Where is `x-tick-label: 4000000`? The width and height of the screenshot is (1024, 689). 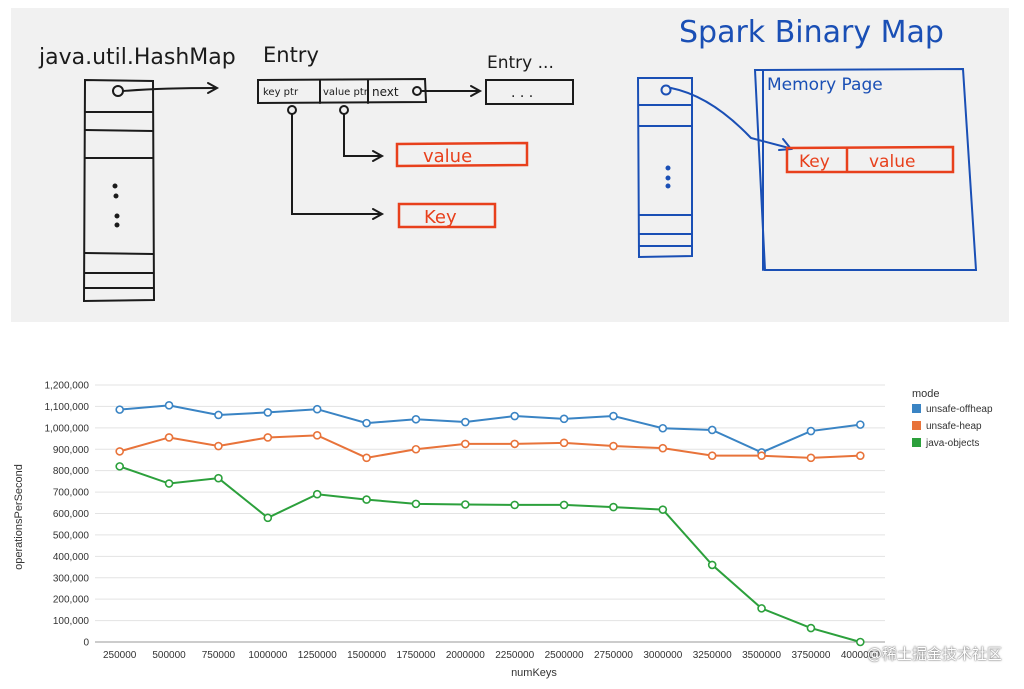 x-tick-label: 4000000 is located at coordinates (860, 655).